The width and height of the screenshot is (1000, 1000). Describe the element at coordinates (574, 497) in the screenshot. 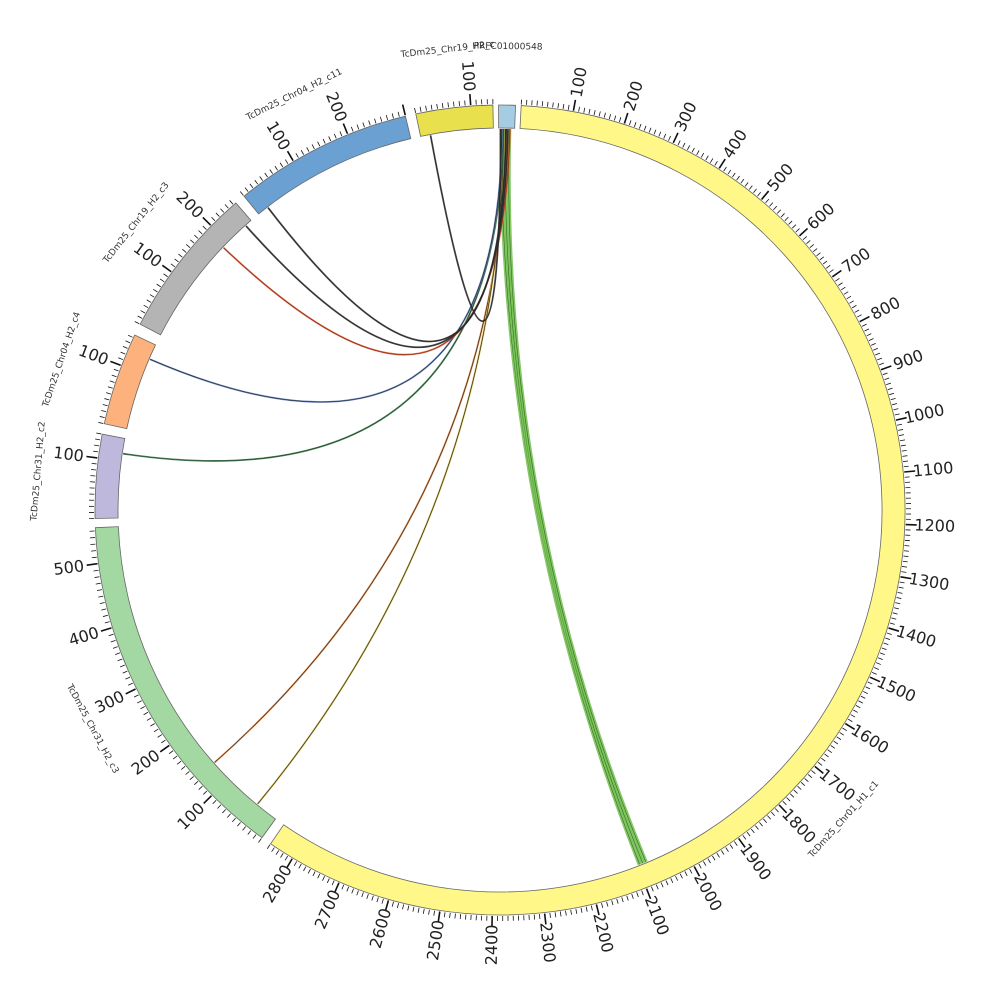

I see `link-ribbon` at that location.